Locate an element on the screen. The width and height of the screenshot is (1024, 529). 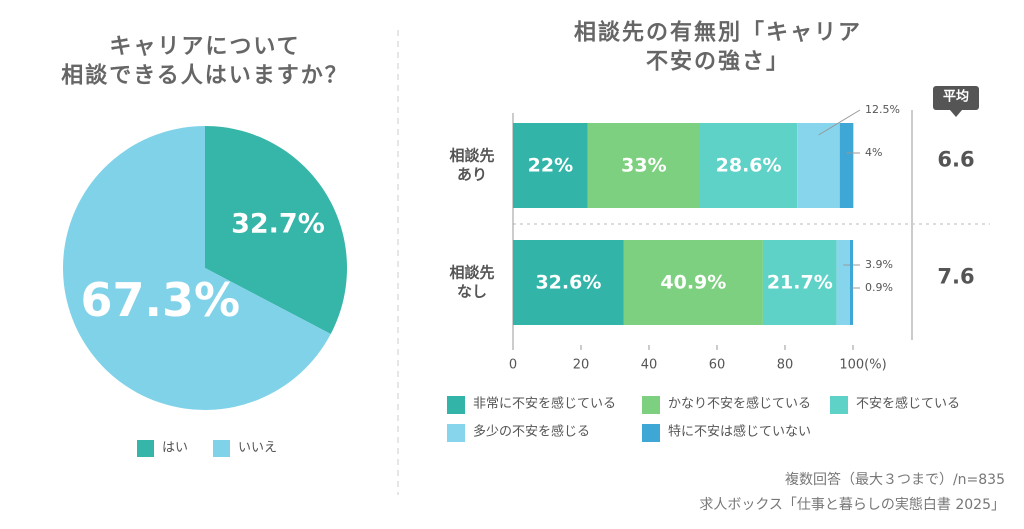
legend-label: 多少の不安を感じる is located at coordinates (532, 432).